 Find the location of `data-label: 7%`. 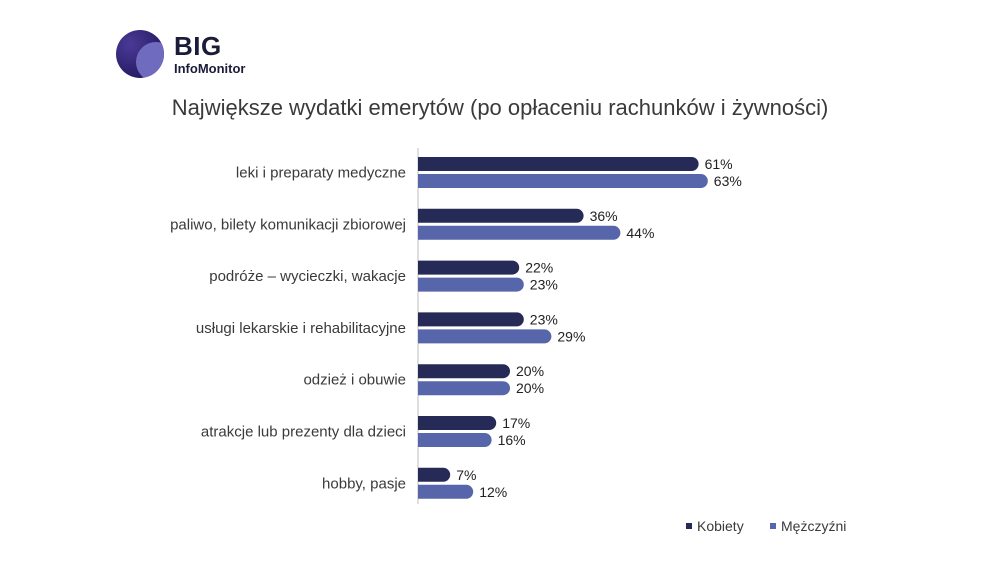

data-label: 7% is located at coordinates (466, 475).